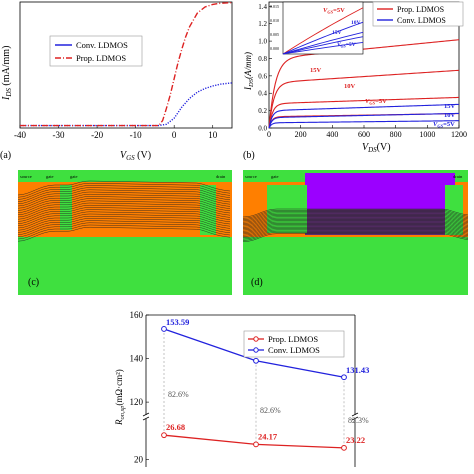  Describe the element at coordinates (26, 176) in the screenshot. I see `c-source: source` at that location.